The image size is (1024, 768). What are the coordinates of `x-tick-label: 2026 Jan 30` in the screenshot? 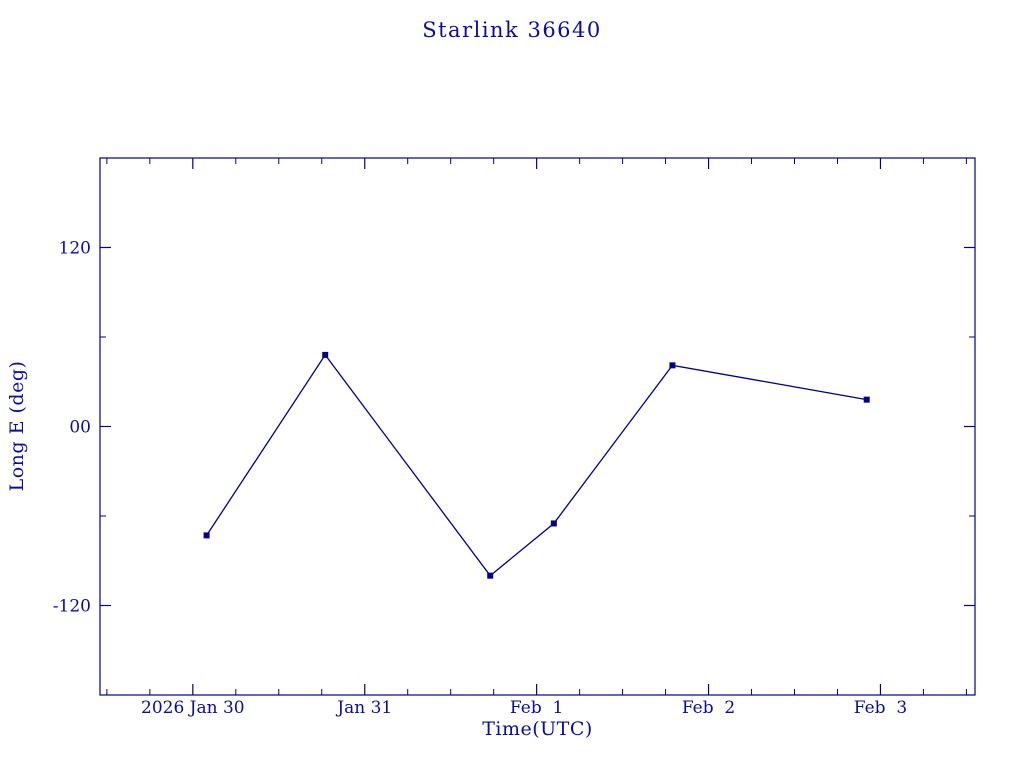 It's located at (193, 708).